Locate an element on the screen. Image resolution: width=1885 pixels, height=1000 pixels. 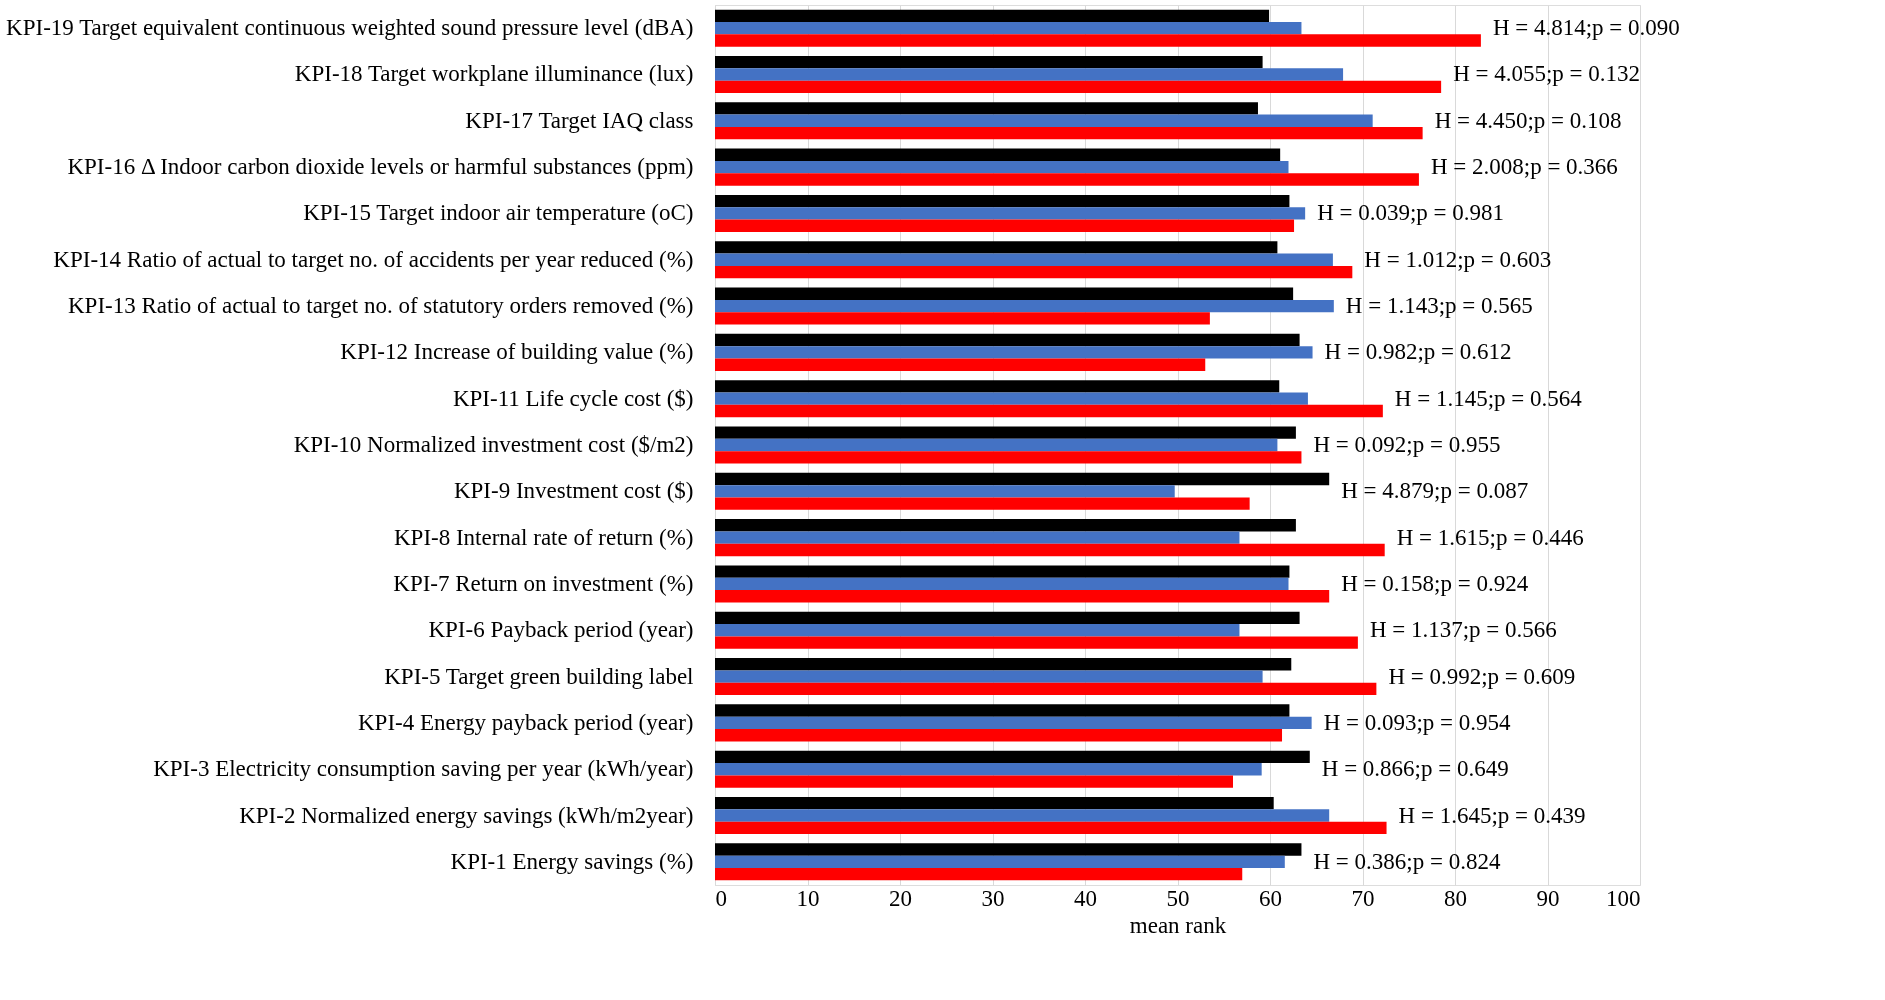
y-tick-label: KPI-18 Target workplane illuminance (lux) is located at coordinates (494, 74).